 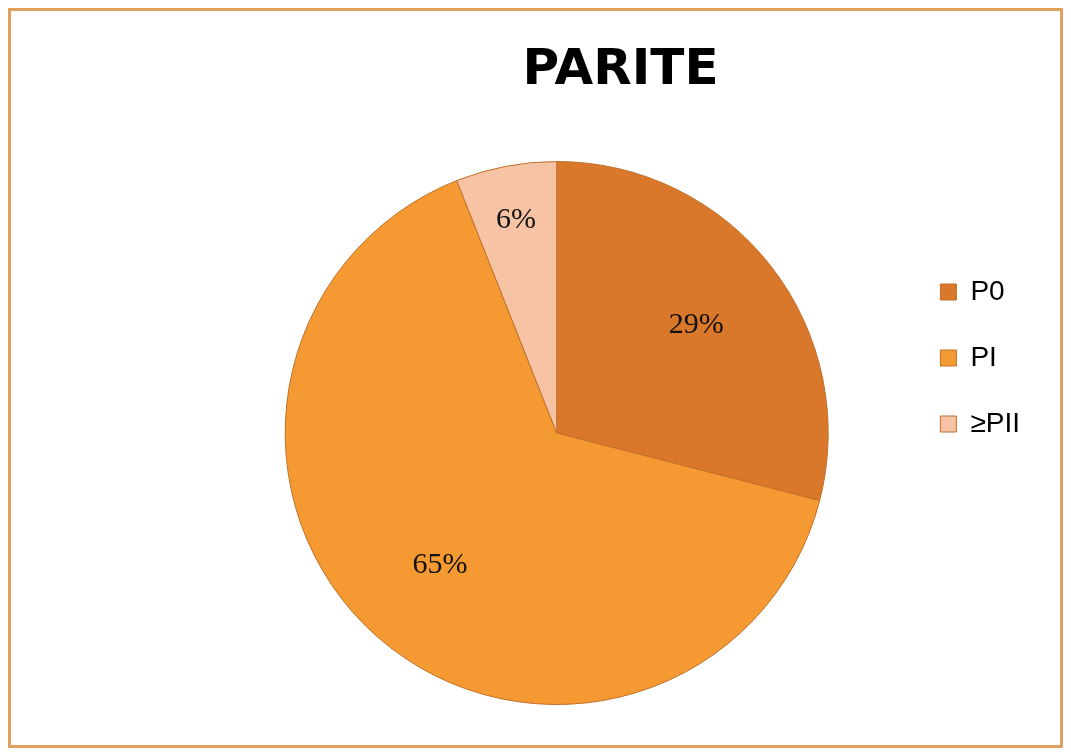 I want to click on legend-label: P0, so click(x=987, y=290).